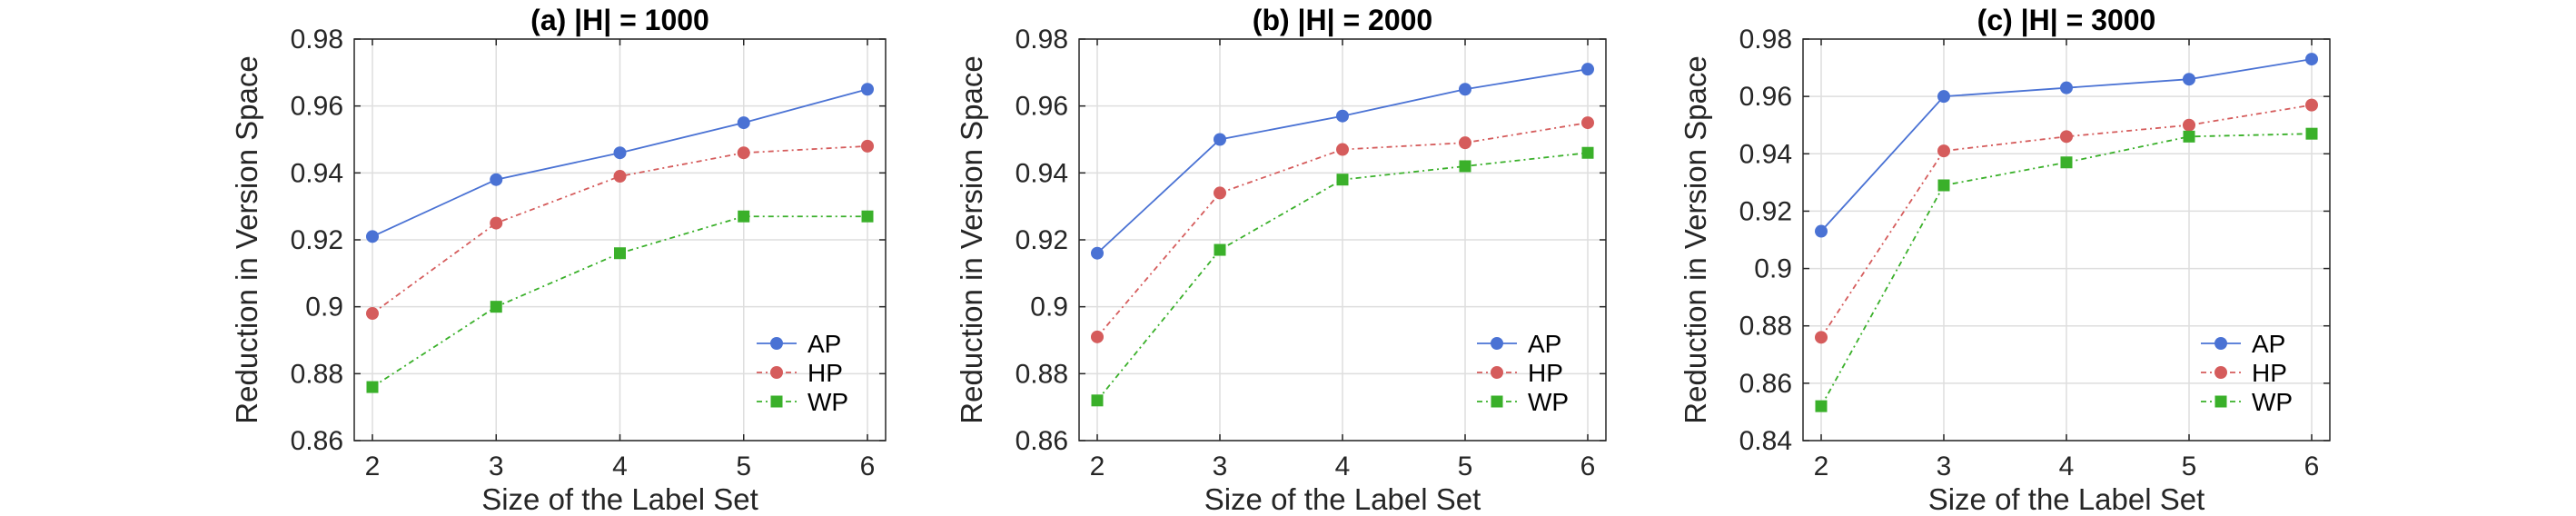  I want to click on x-axis-label: Size of the Label Set, so click(2066, 499).